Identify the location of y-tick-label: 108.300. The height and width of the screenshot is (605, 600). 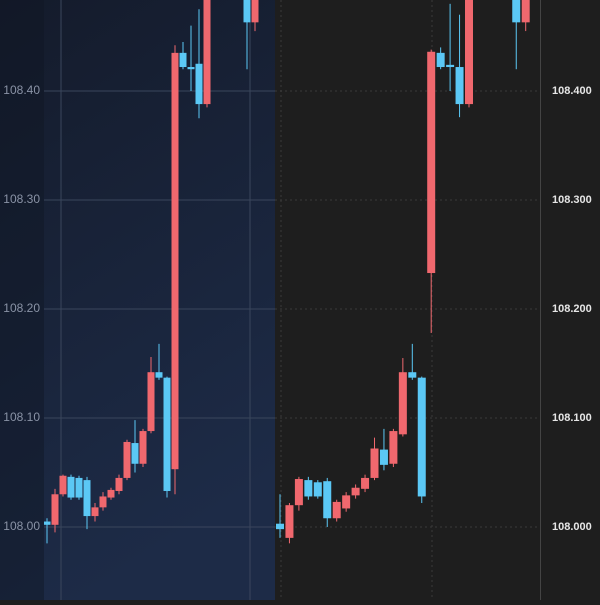
(572, 200).